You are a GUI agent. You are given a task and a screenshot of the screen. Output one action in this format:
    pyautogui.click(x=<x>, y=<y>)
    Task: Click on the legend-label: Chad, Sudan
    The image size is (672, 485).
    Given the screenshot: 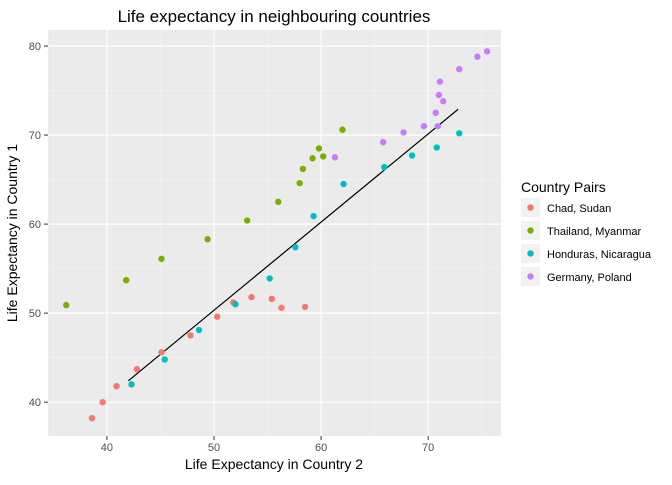 What is the action you would take?
    pyautogui.click(x=579, y=209)
    